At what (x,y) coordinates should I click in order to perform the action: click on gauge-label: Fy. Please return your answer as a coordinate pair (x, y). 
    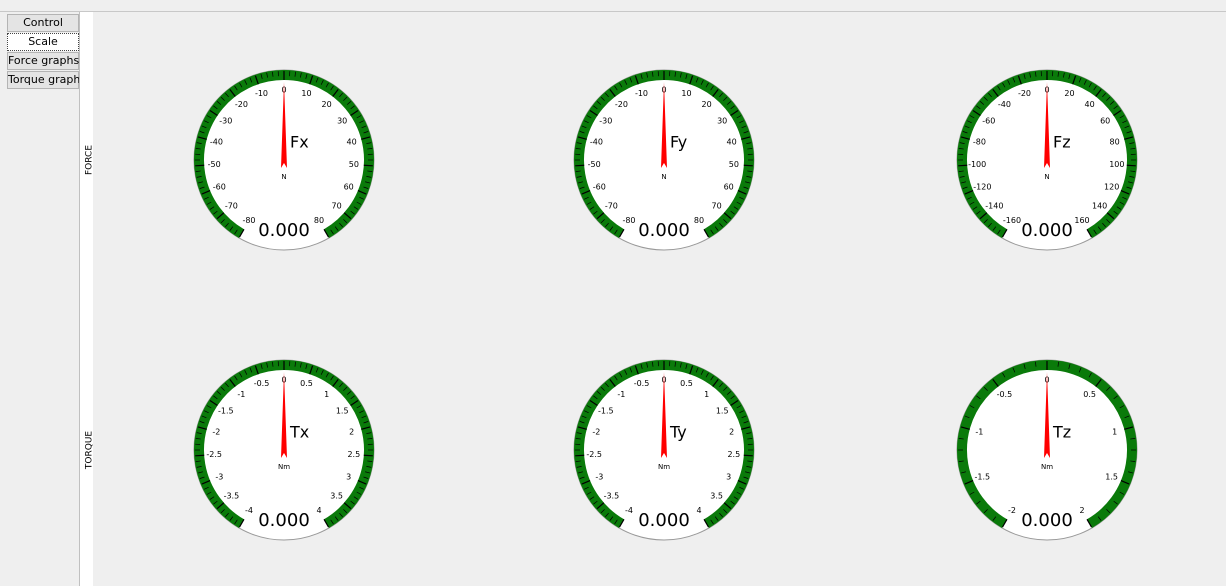
    Looking at the image, I should click on (678, 142).